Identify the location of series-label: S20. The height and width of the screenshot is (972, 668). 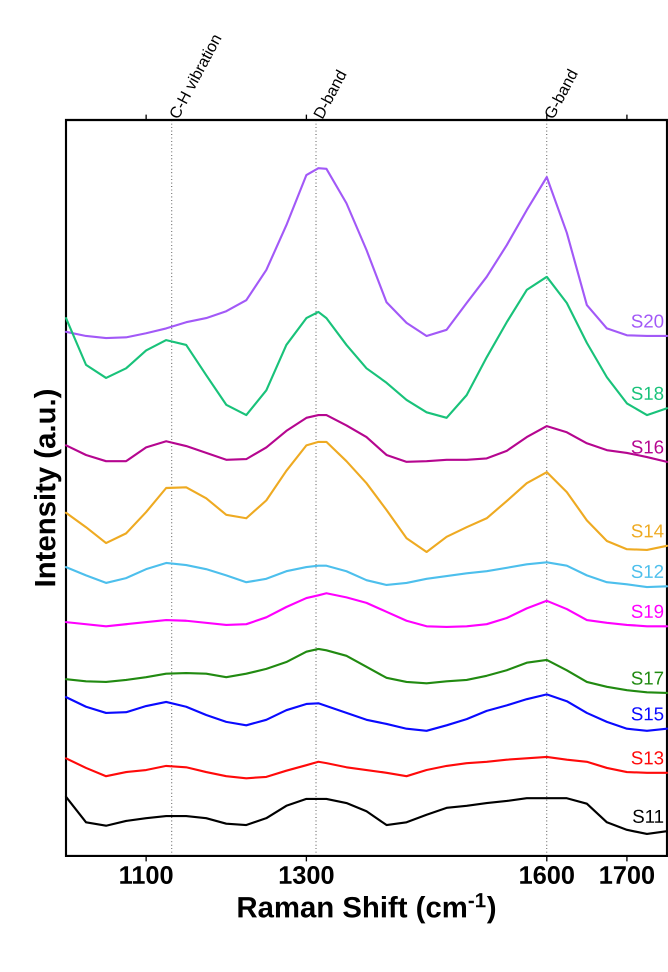
(648, 321).